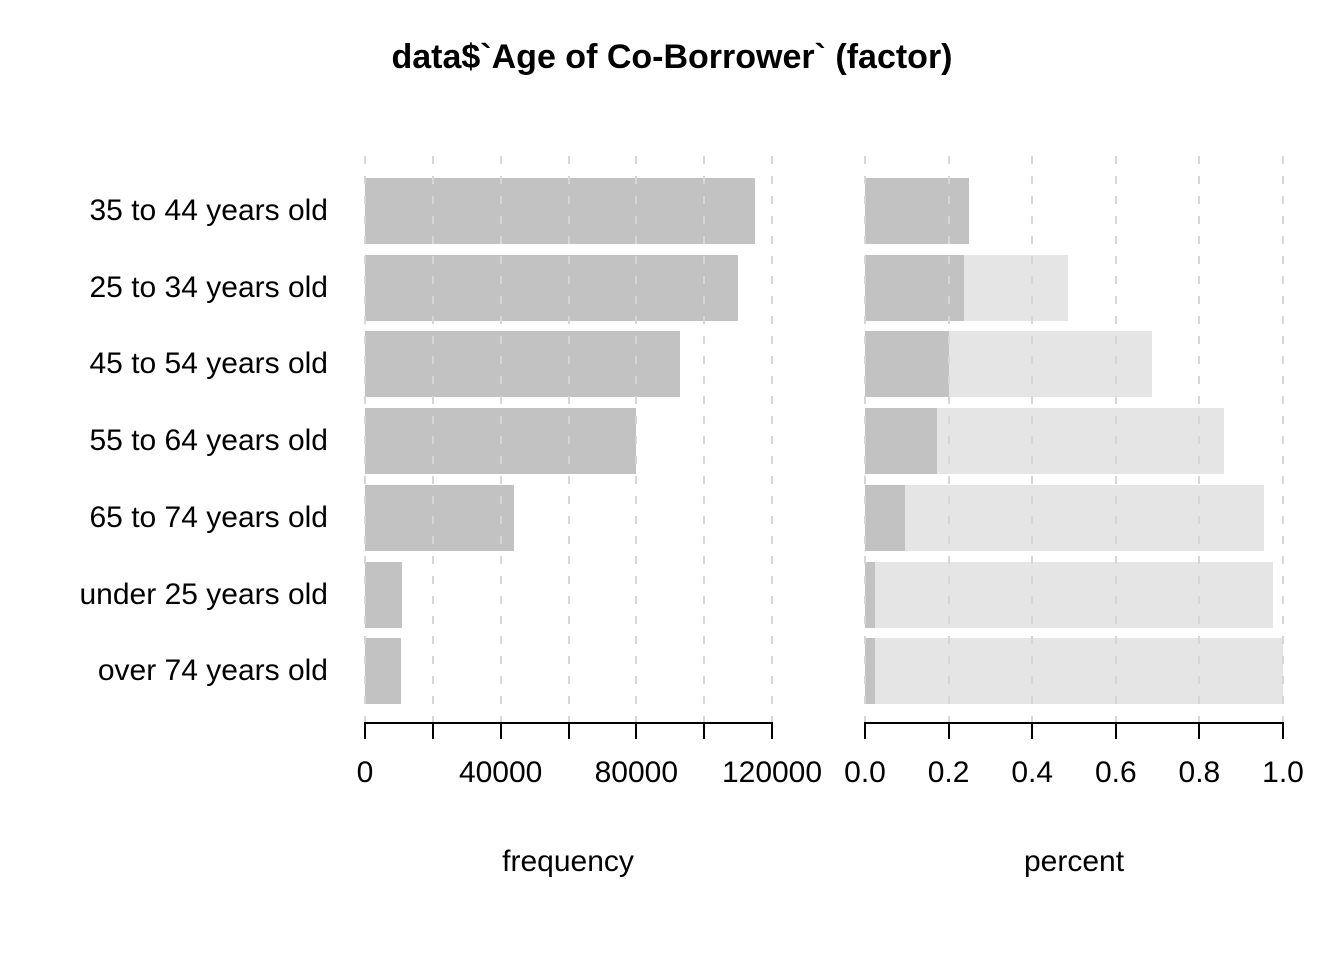 This screenshot has height=960, width=1344. Describe the element at coordinates (1032, 772) in the screenshot. I see `x-axis-tick-label: 0.4` at that location.